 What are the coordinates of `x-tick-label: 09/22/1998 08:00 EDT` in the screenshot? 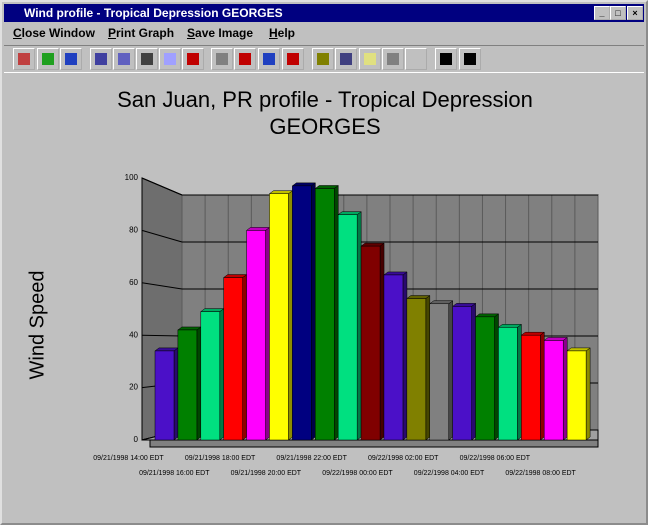 It's located at (540, 473).